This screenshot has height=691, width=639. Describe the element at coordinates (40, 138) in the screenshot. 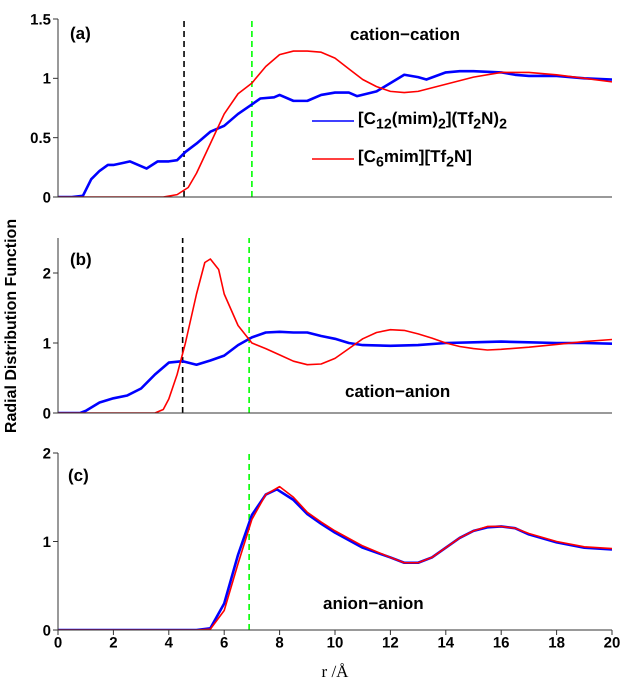

I see `y-tick-label: 0.5` at that location.